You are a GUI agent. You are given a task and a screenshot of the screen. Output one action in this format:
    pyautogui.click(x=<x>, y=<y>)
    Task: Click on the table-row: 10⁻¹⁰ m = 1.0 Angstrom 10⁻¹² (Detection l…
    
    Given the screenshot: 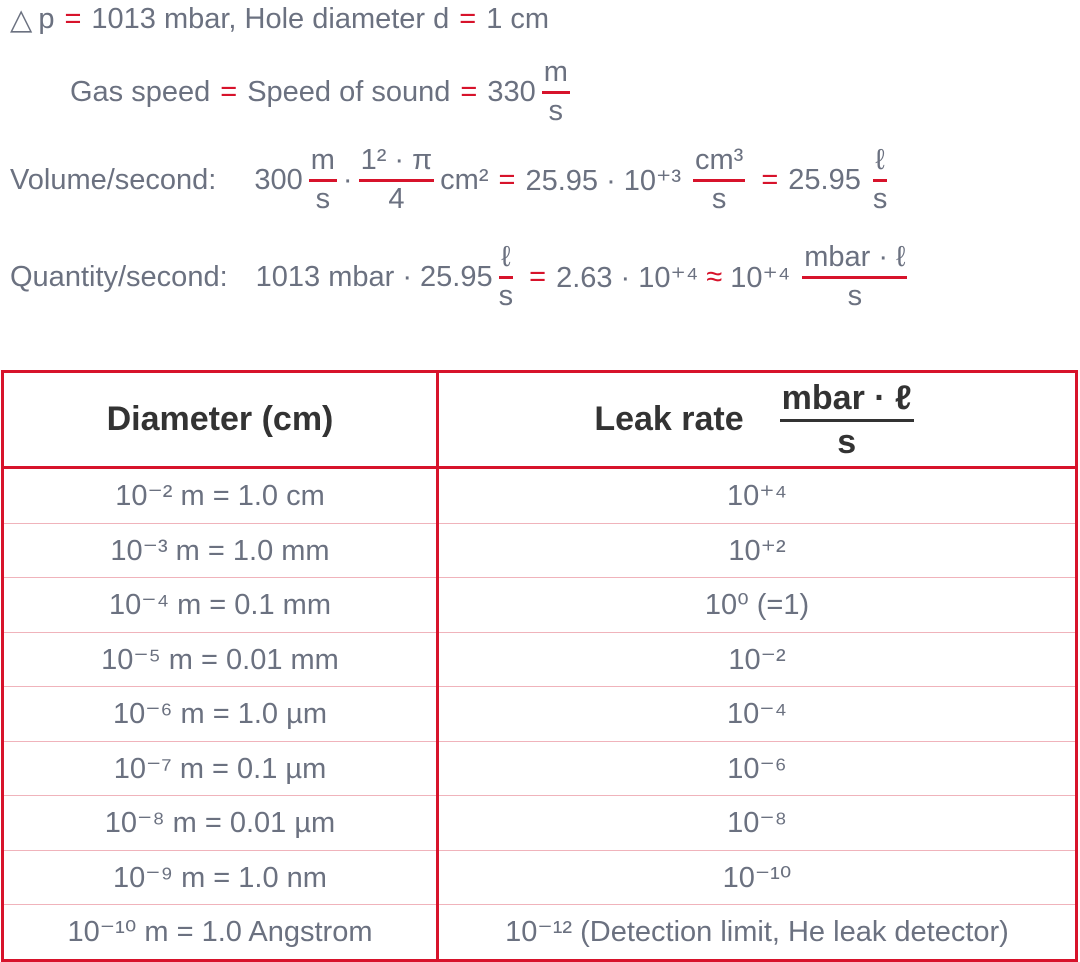 What is the action you would take?
    pyautogui.click(x=539, y=932)
    